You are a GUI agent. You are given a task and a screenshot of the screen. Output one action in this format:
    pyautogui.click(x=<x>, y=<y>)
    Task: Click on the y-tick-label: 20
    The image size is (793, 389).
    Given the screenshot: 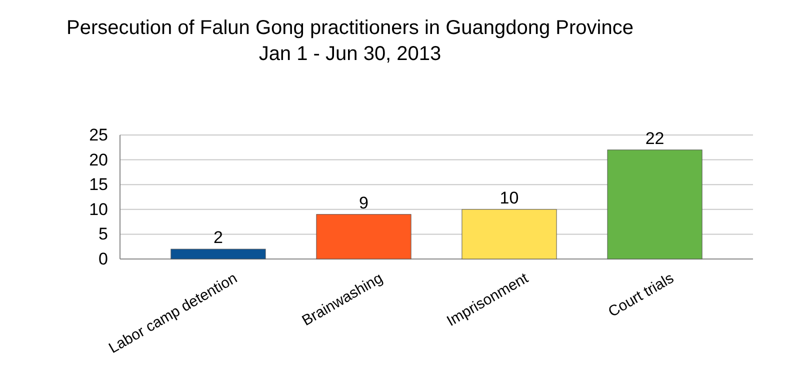 What is the action you would take?
    pyautogui.click(x=98, y=160)
    